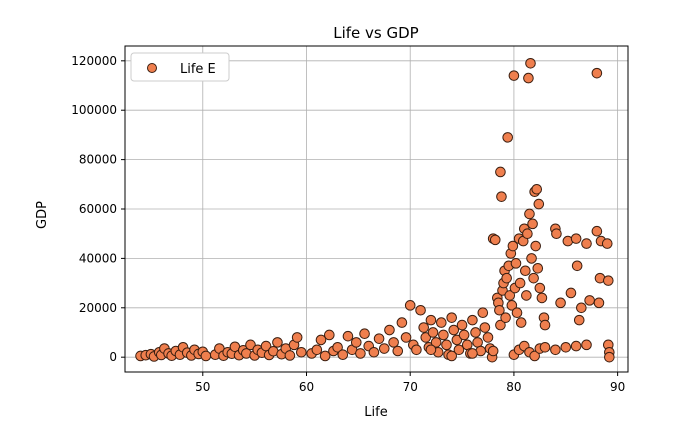 Image resolution: width=674 pixels, height=435 pixels. What do you see at coordinates (98, 258) in the screenshot?
I see `y-tick-label: 40000` at bounding box center [98, 258].